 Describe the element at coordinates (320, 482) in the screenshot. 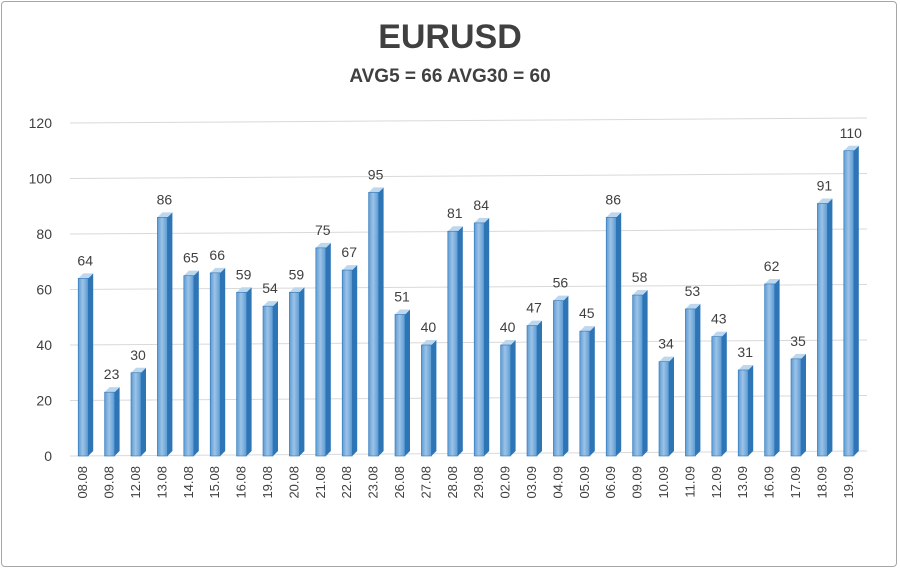

I see `x-tick-label: 21.08` at that location.